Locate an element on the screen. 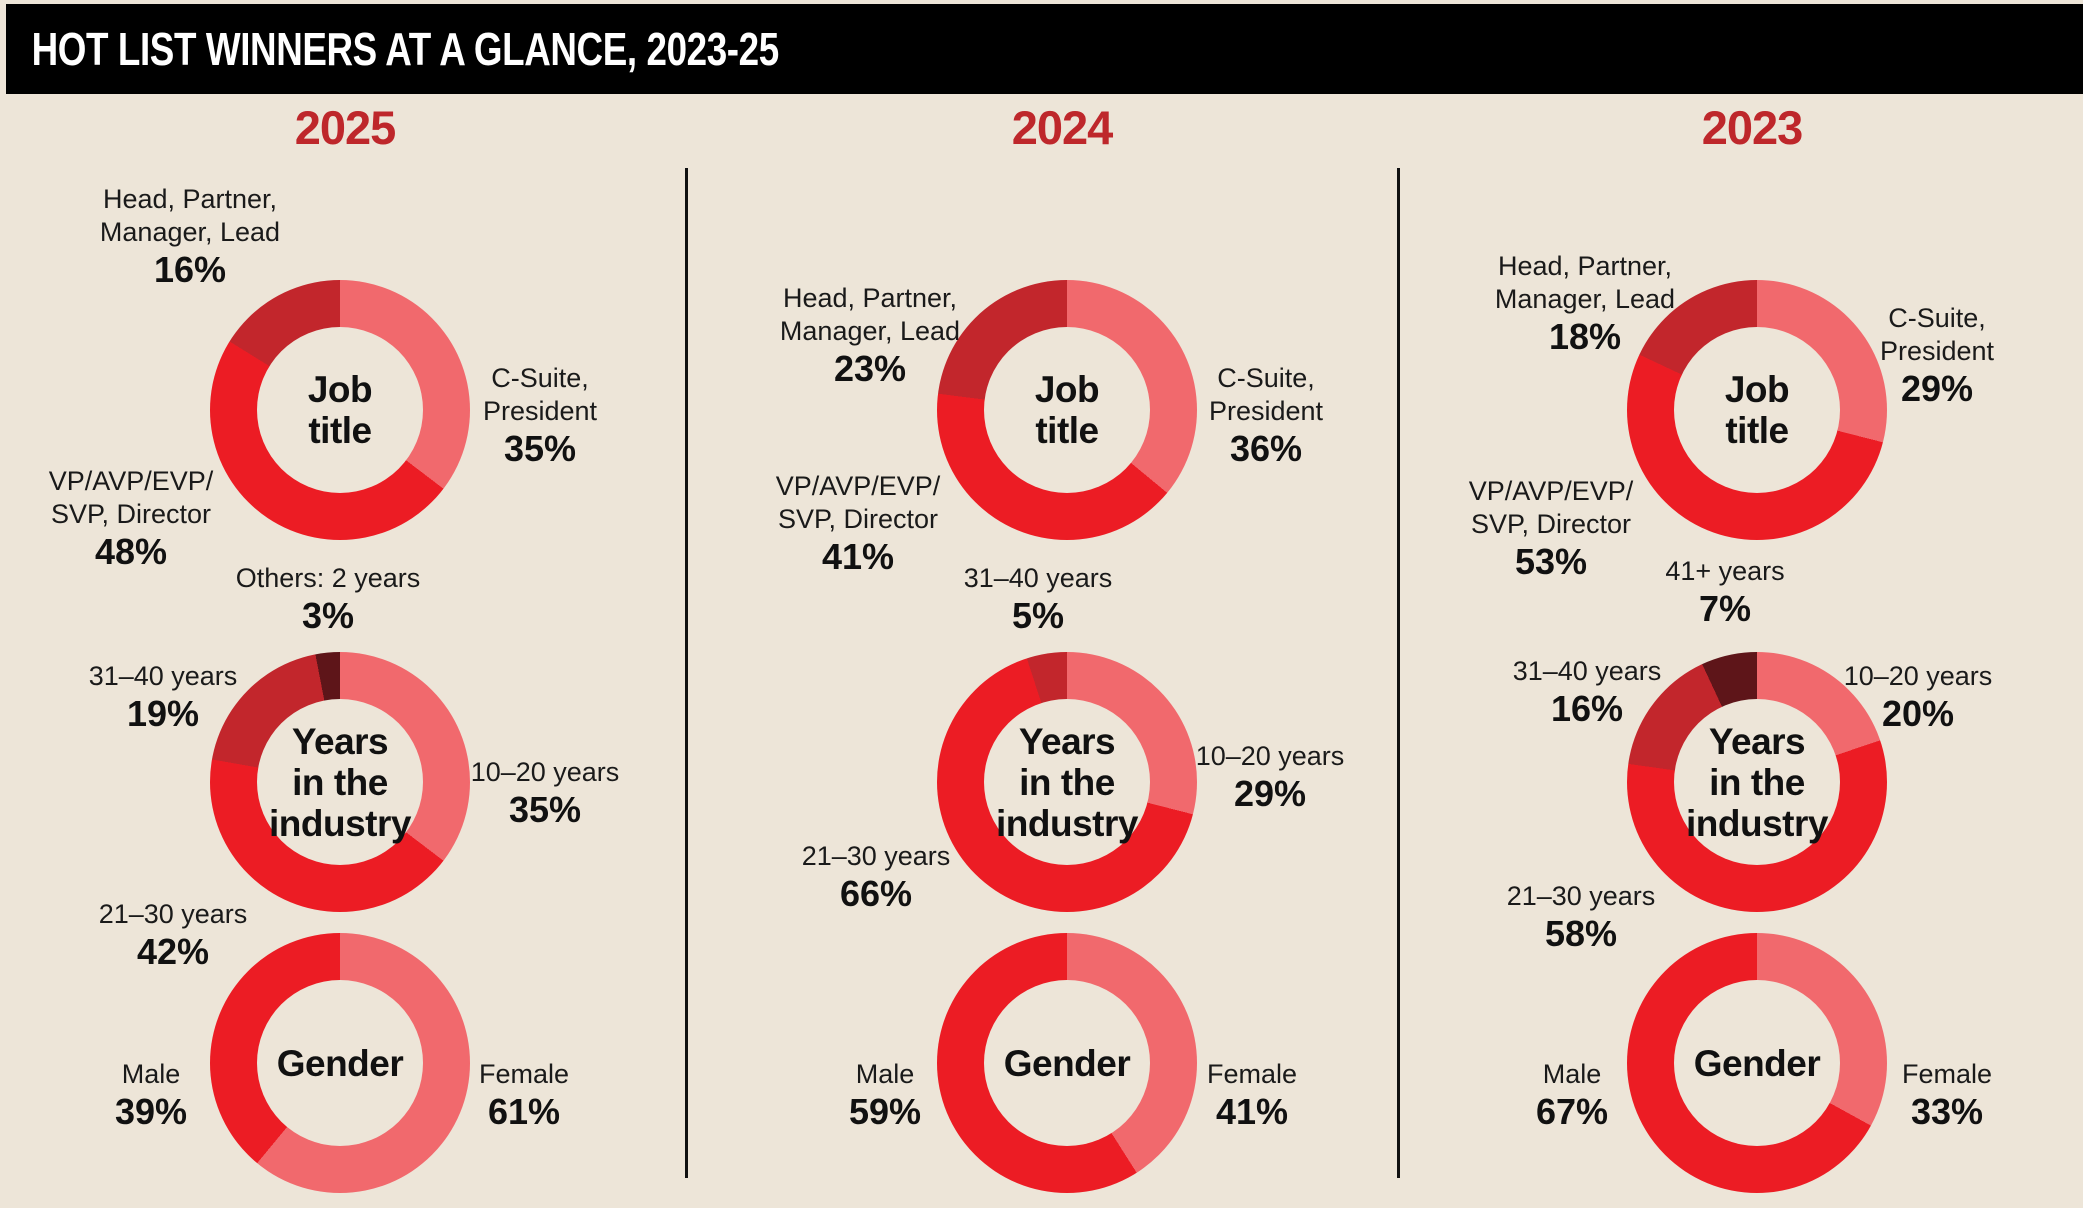 This screenshot has height=1208, width=2083. donut-2023-years: Years in the industry is located at coordinates (1757, 782).